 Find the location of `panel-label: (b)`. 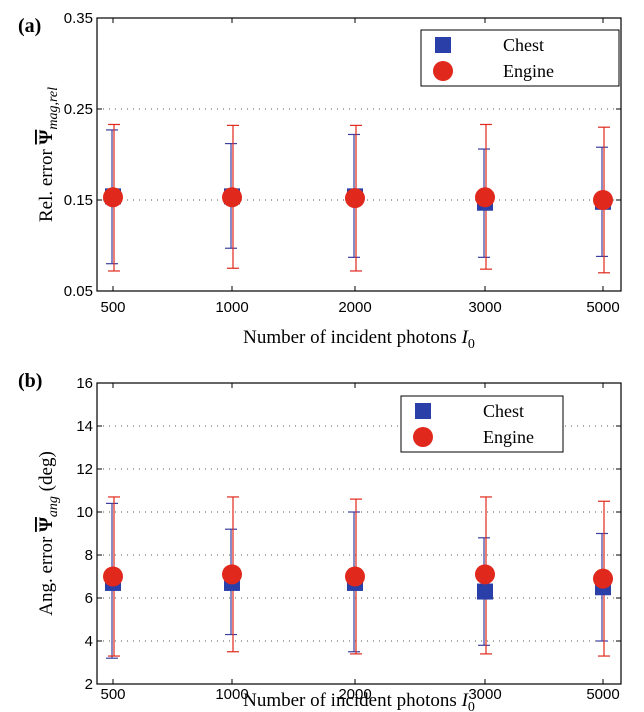

panel-label: (b) is located at coordinates (30, 381).